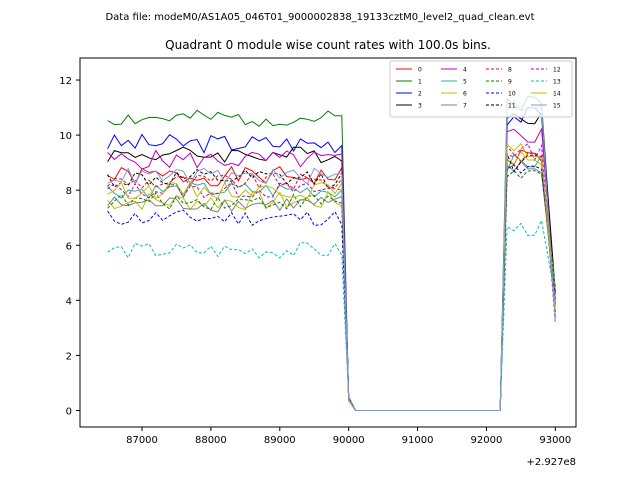 The image size is (640, 480). Describe the element at coordinates (349, 440) in the screenshot. I see `x-tick-label: 90000` at that location.